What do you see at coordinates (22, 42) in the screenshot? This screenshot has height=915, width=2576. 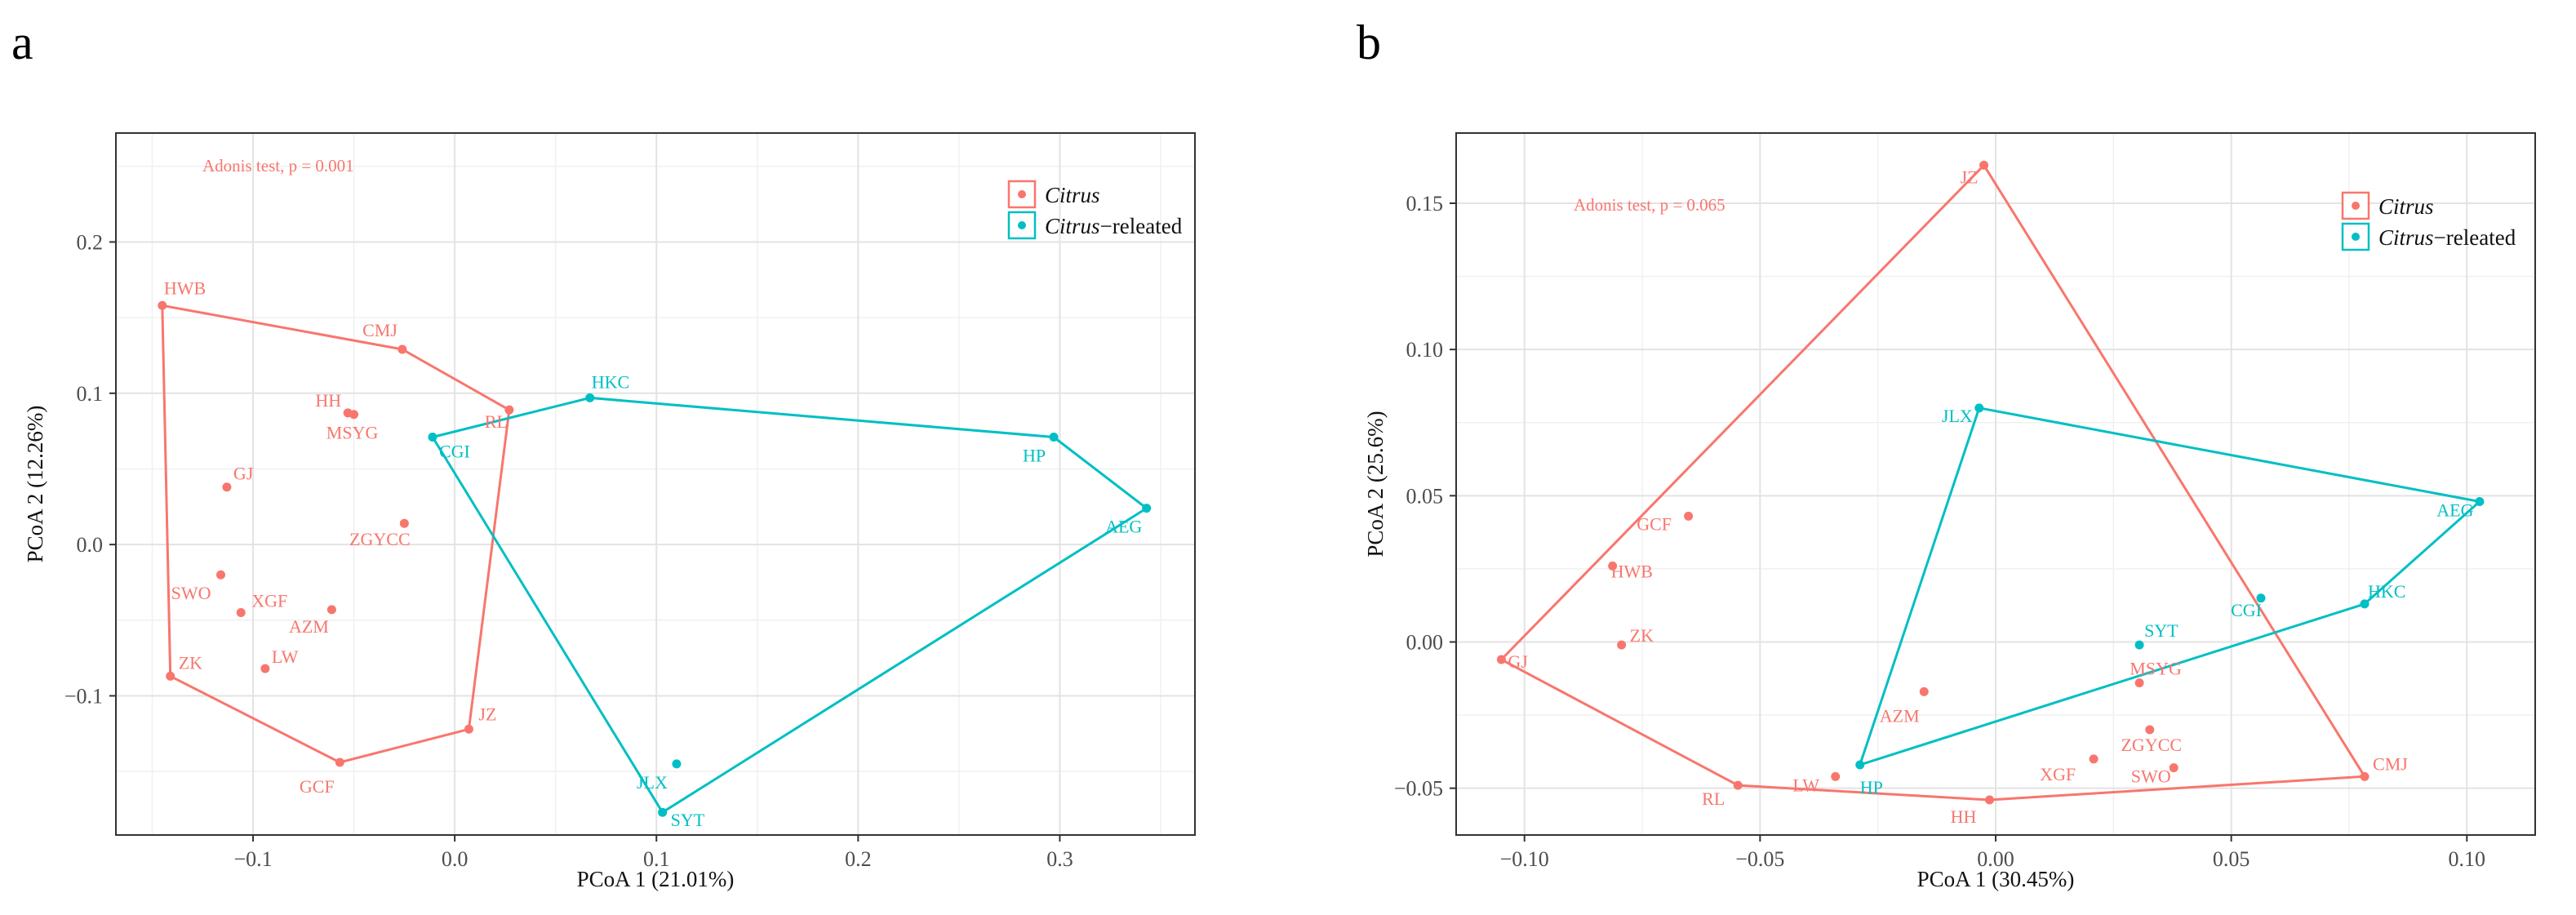 I see `panel-letter: a` at bounding box center [22, 42].